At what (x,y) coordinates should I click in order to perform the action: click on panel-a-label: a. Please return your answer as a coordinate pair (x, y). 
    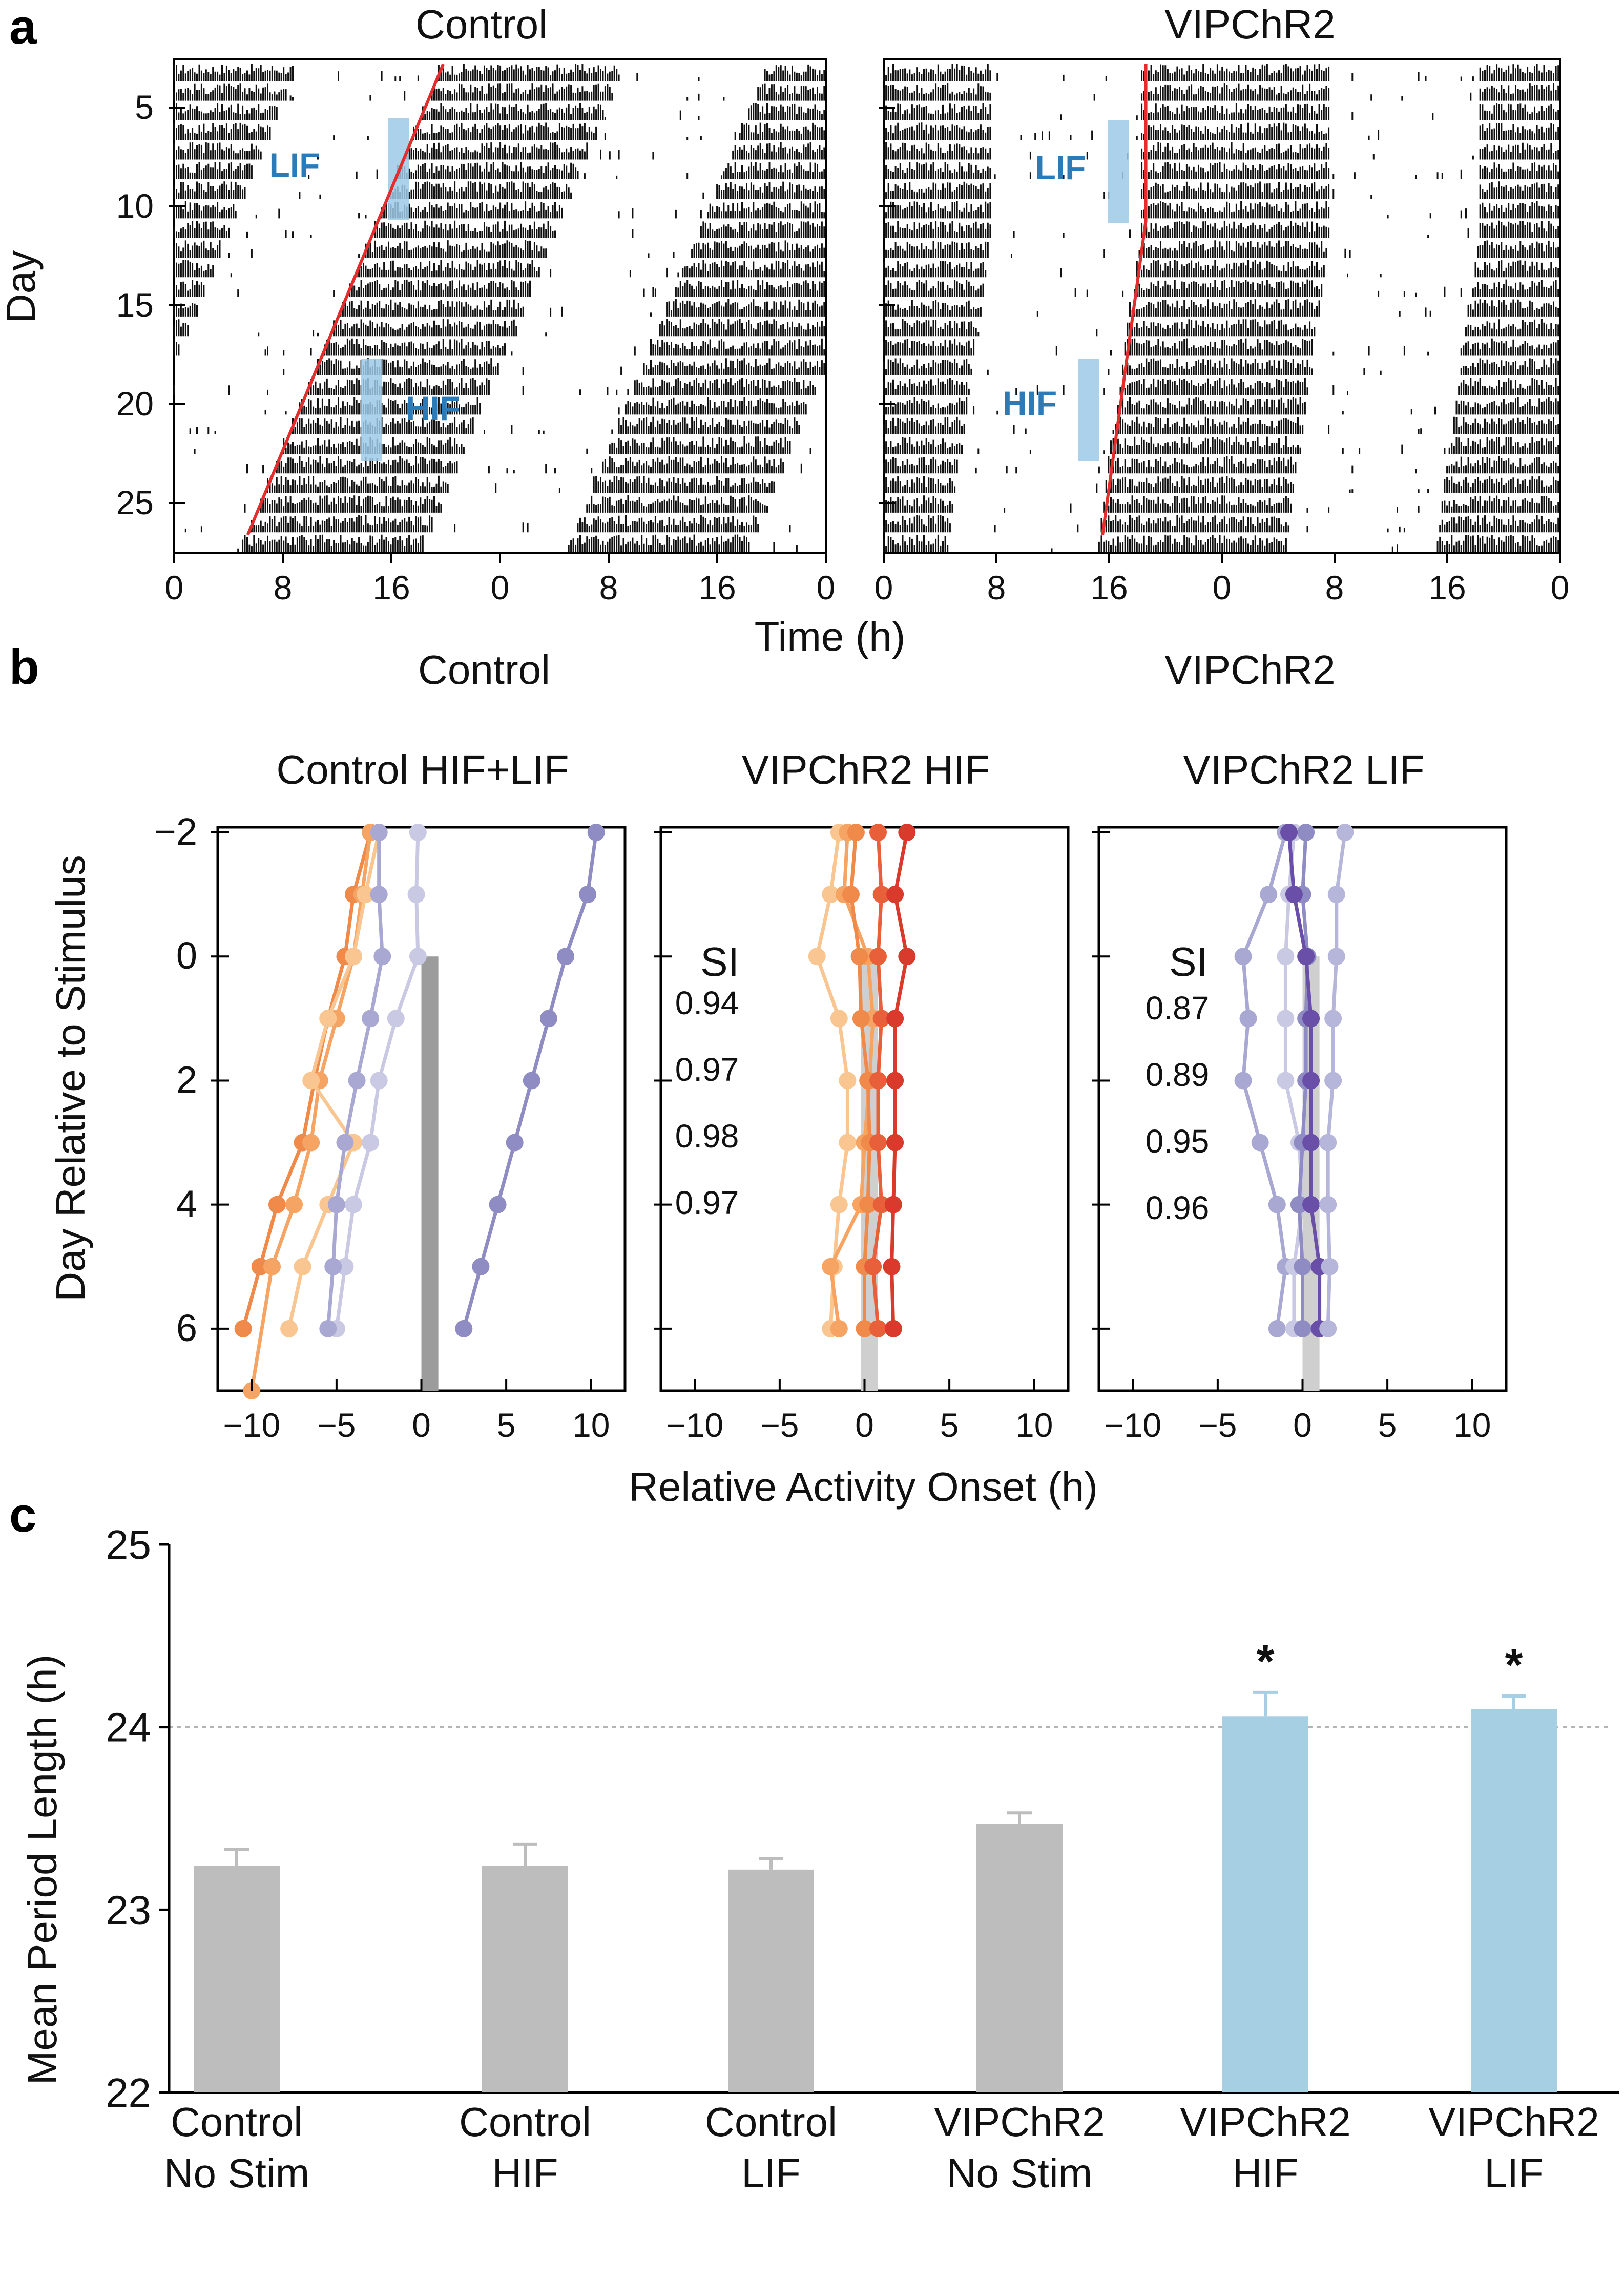
    Looking at the image, I should click on (23, 27).